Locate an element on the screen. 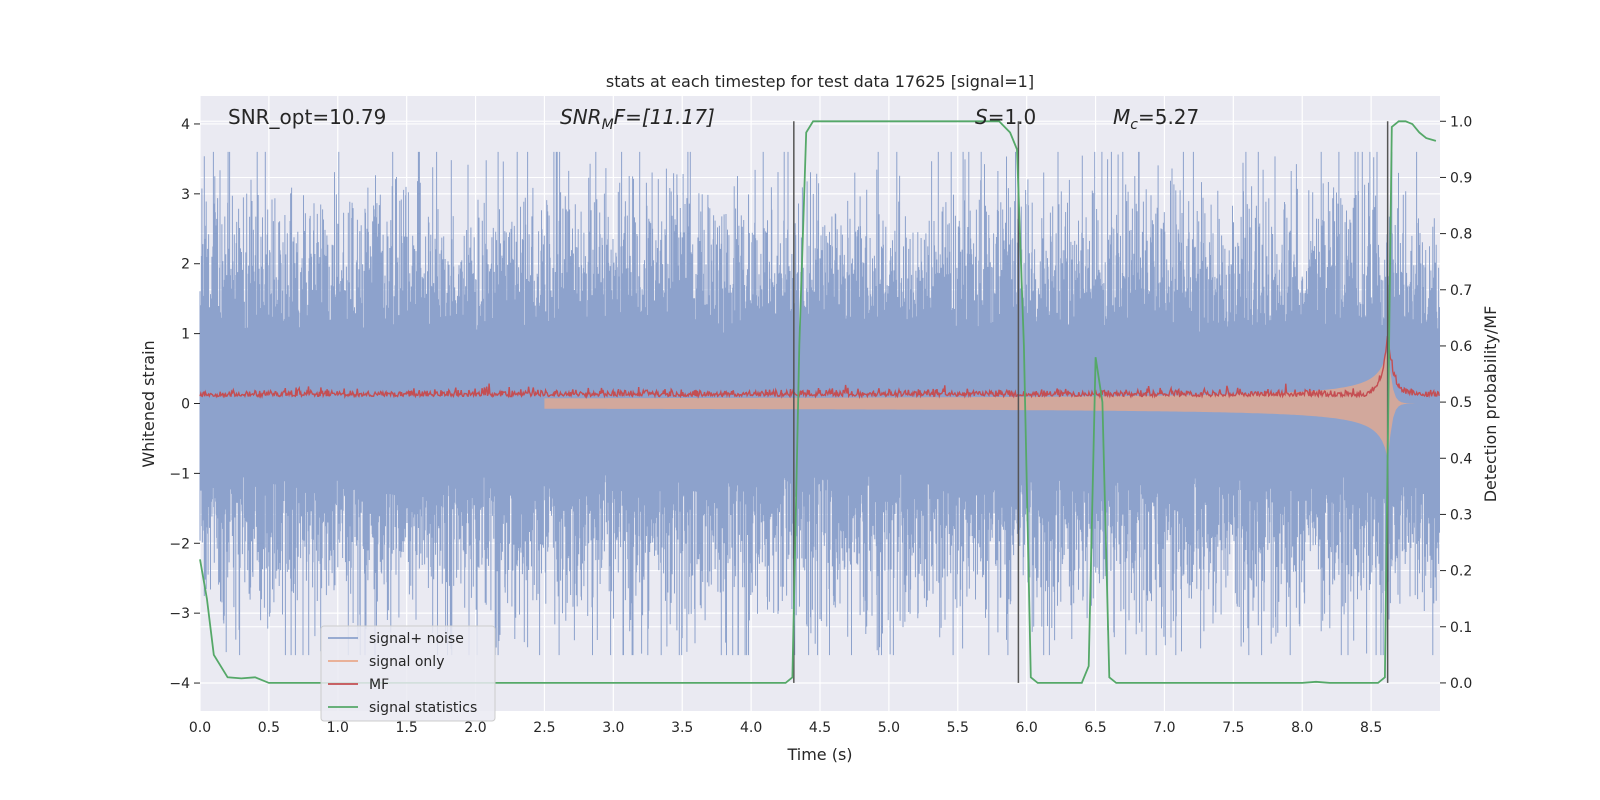  x-tick-label: 2.5 is located at coordinates (544, 728).